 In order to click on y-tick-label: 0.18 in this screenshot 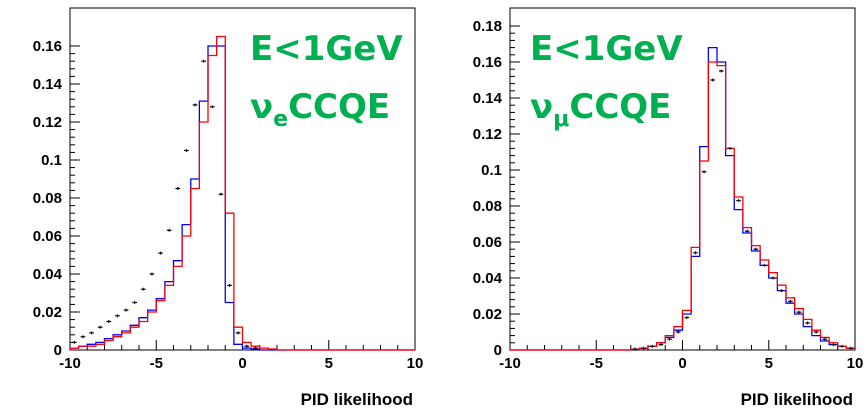, I will do `click(487, 26)`.